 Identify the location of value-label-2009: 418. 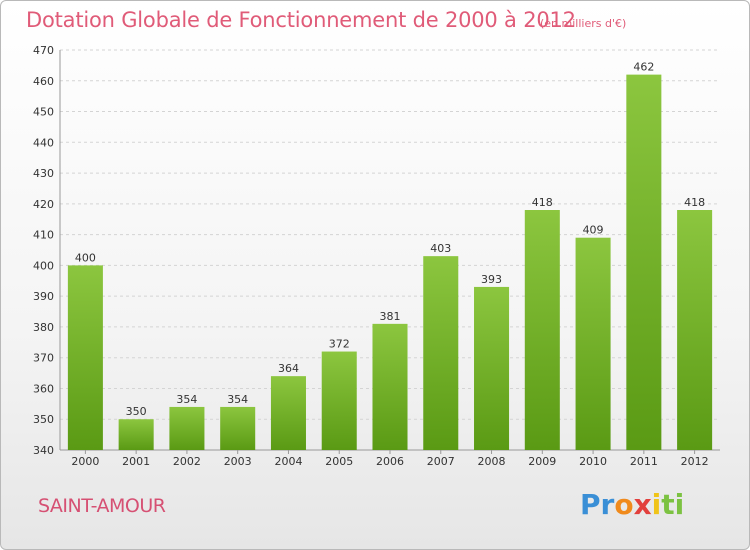
(542, 202).